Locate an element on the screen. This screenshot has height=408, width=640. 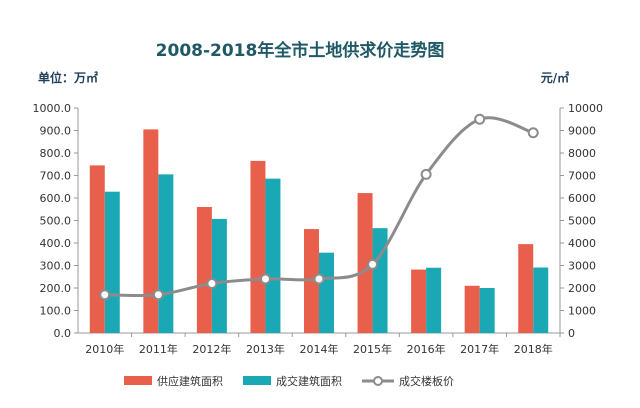
right-tick-label: 5000 is located at coordinates (582, 221).